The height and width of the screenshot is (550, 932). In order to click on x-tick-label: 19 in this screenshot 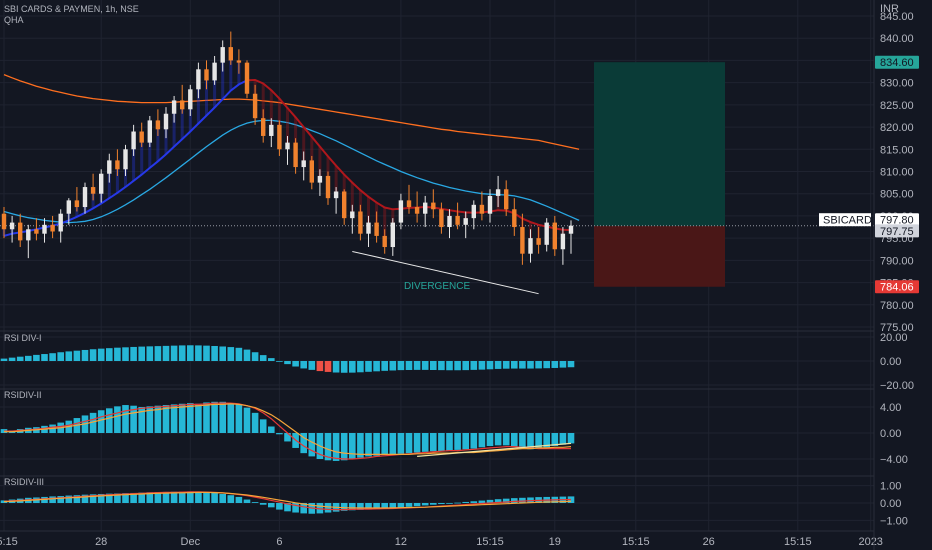, I will do `click(555, 542)`.